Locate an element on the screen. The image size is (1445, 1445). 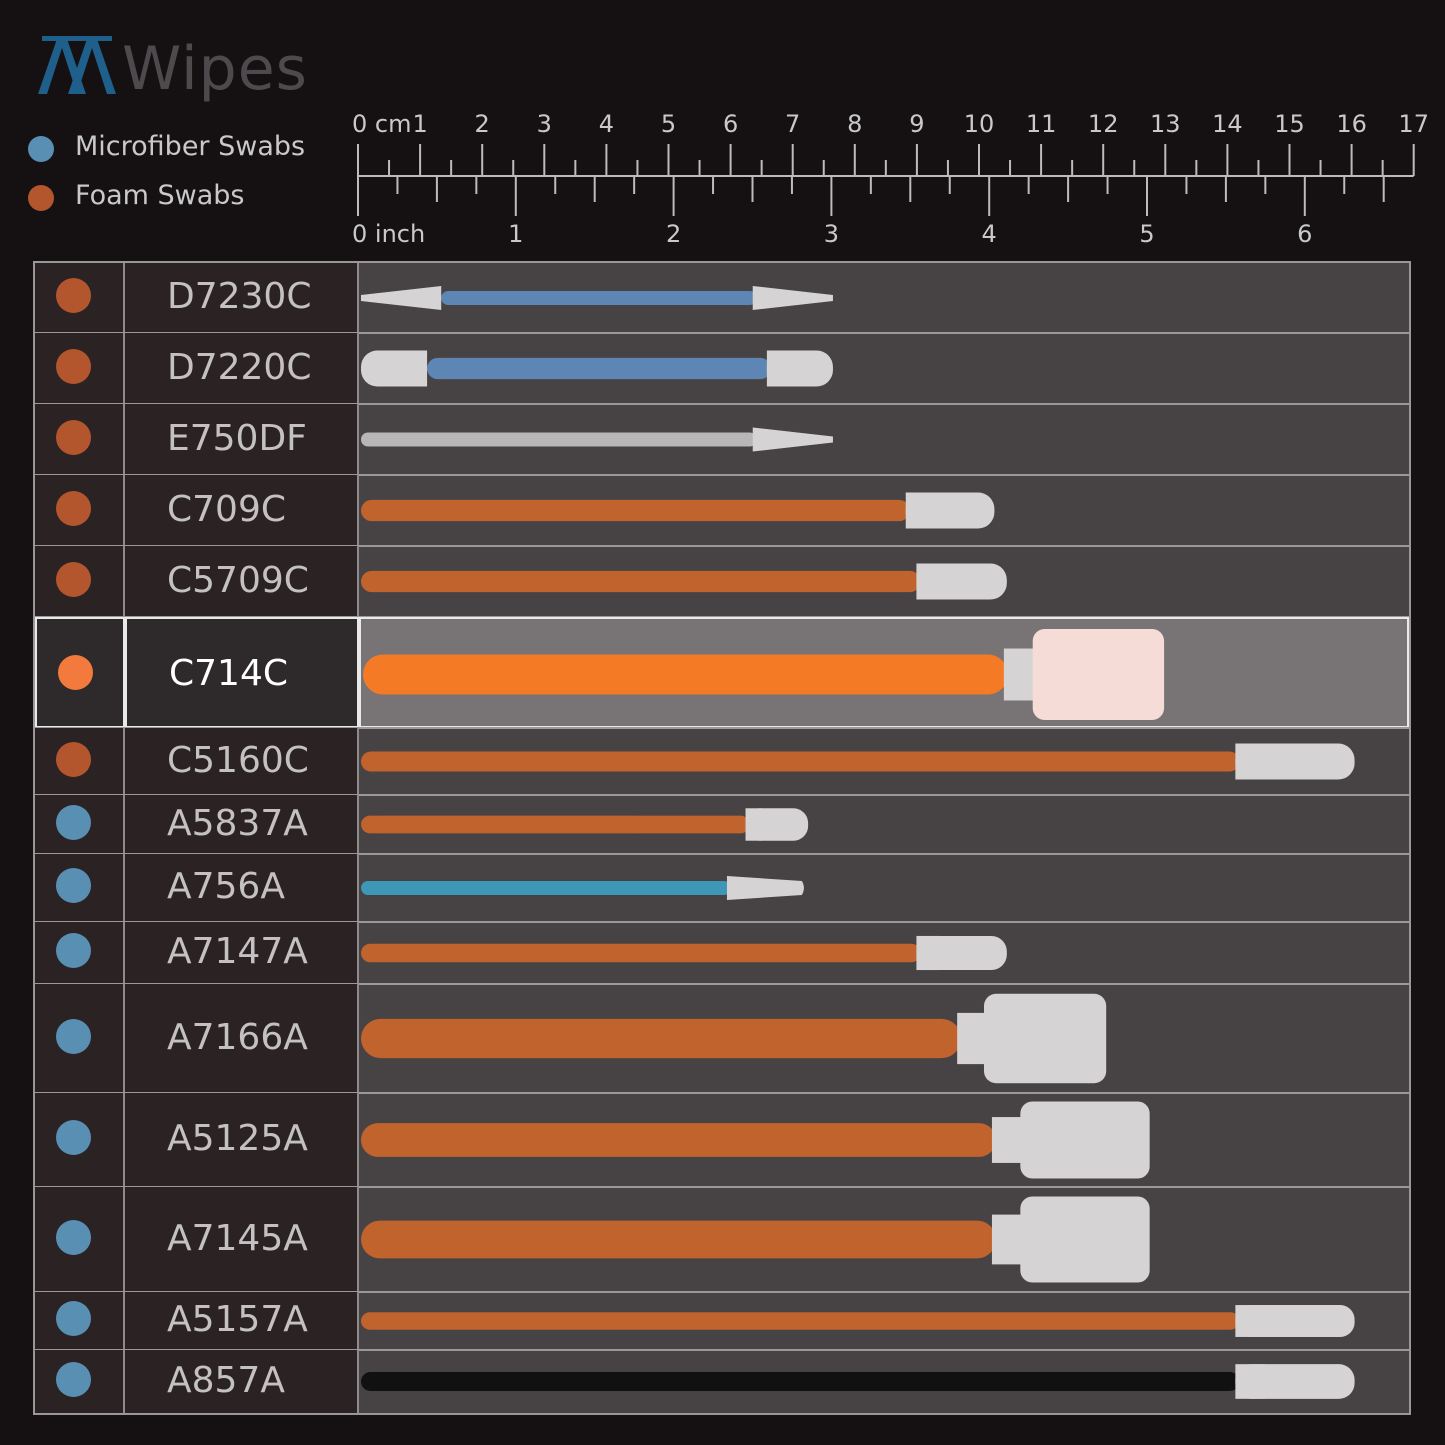
swab-code: A756A is located at coordinates (226, 886).